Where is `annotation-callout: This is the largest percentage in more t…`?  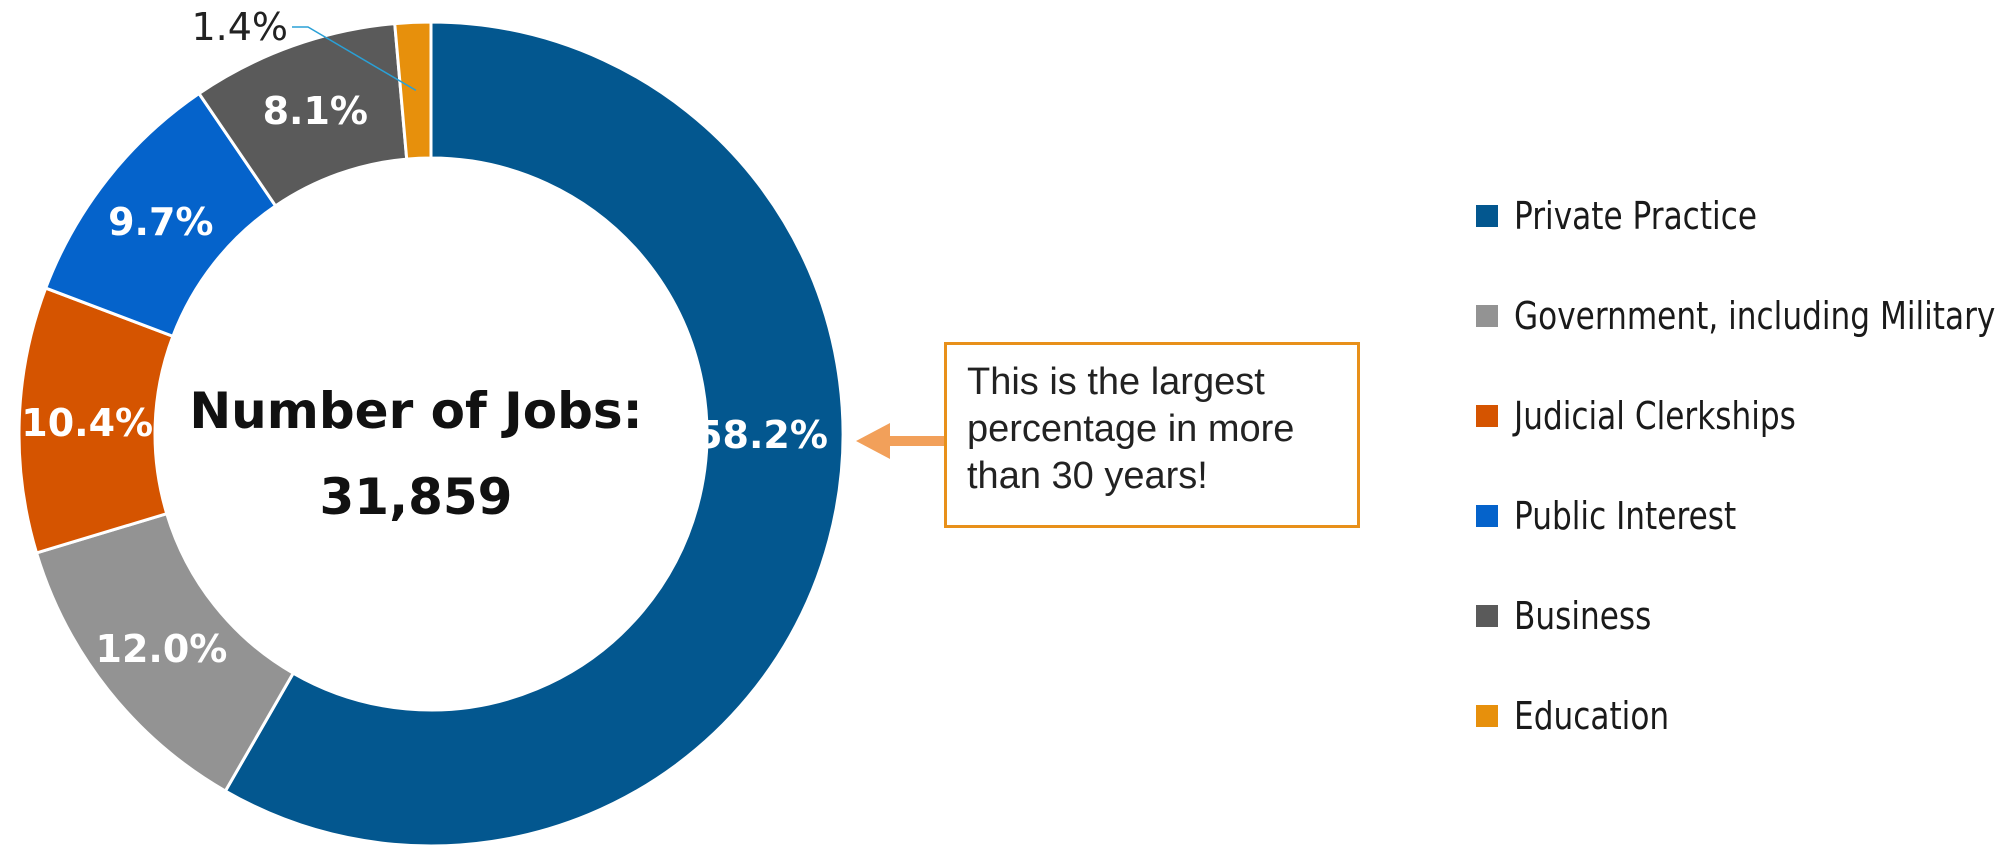 annotation-callout: This is the largest percentage in more t… is located at coordinates (1152, 435).